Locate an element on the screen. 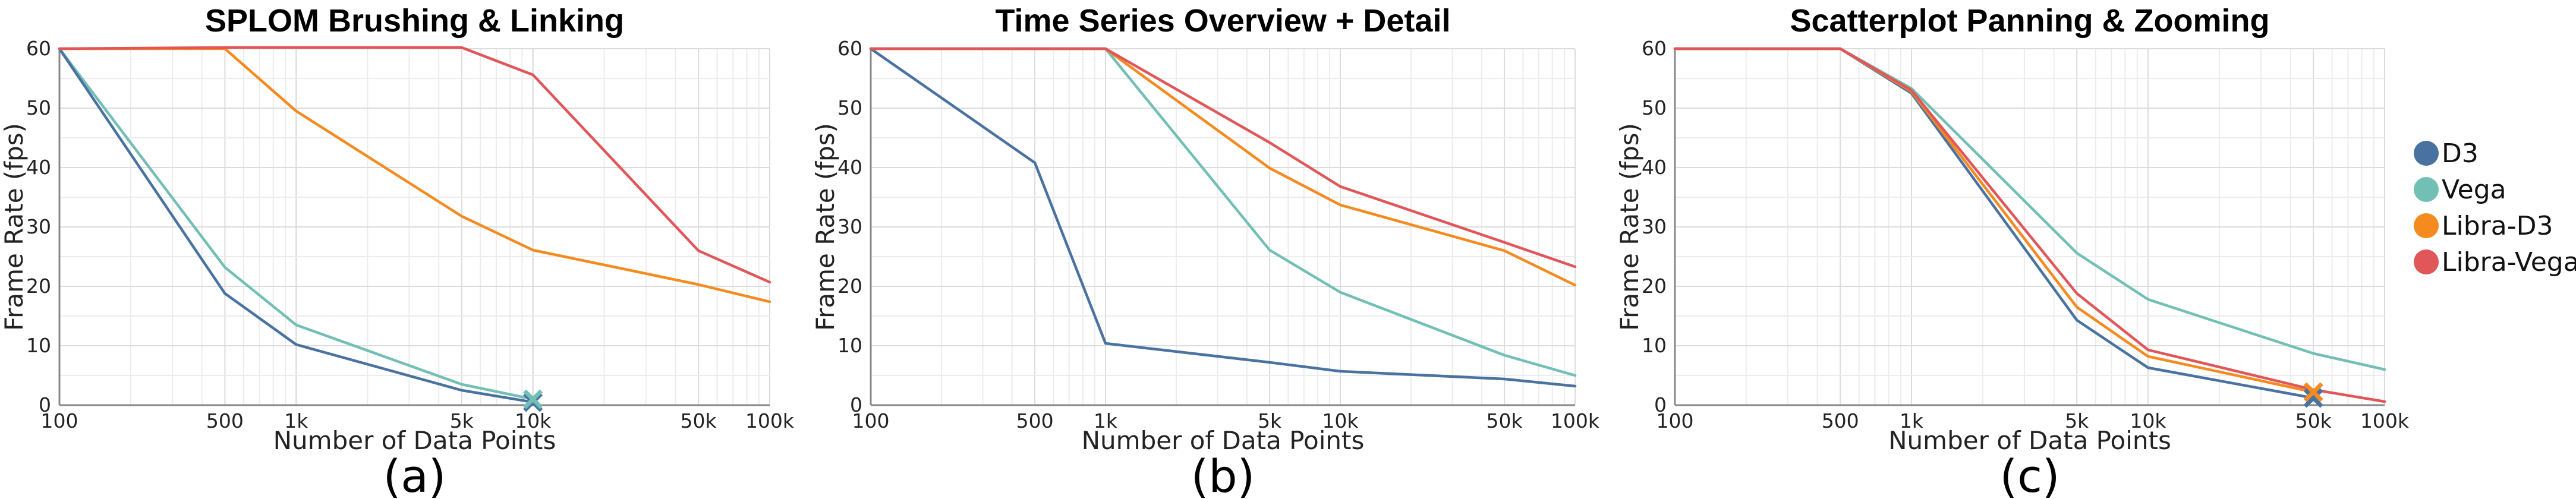 The height and width of the screenshot is (499, 2576). legend-item-libra-d3: Libra-D3 is located at coordinates (2484, 226).